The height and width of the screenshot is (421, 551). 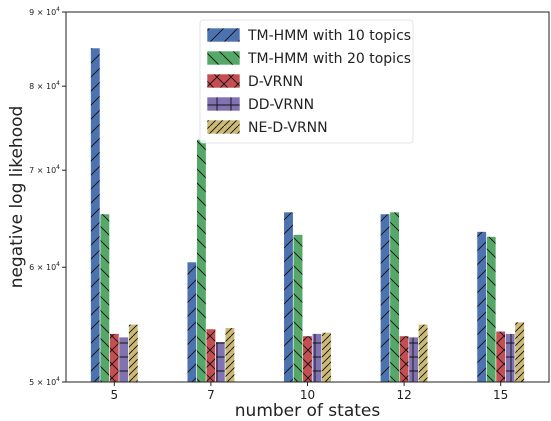 I want to click on y-tick-label: 6 × 10⁴, so click(x=44, y=266).